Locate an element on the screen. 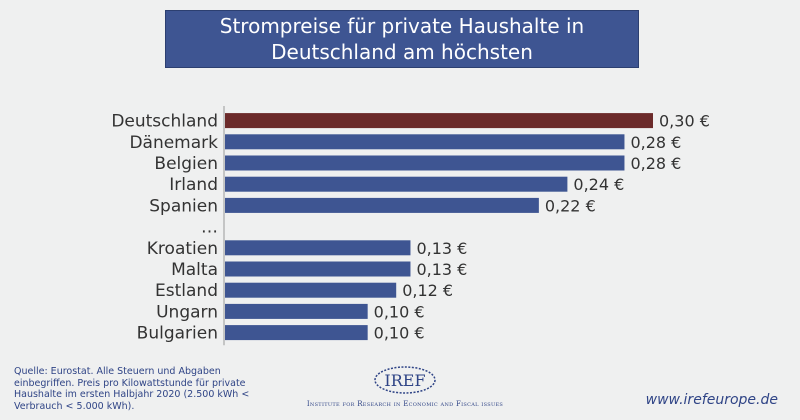  category-label: Irland is located at coordinates (193, 185).